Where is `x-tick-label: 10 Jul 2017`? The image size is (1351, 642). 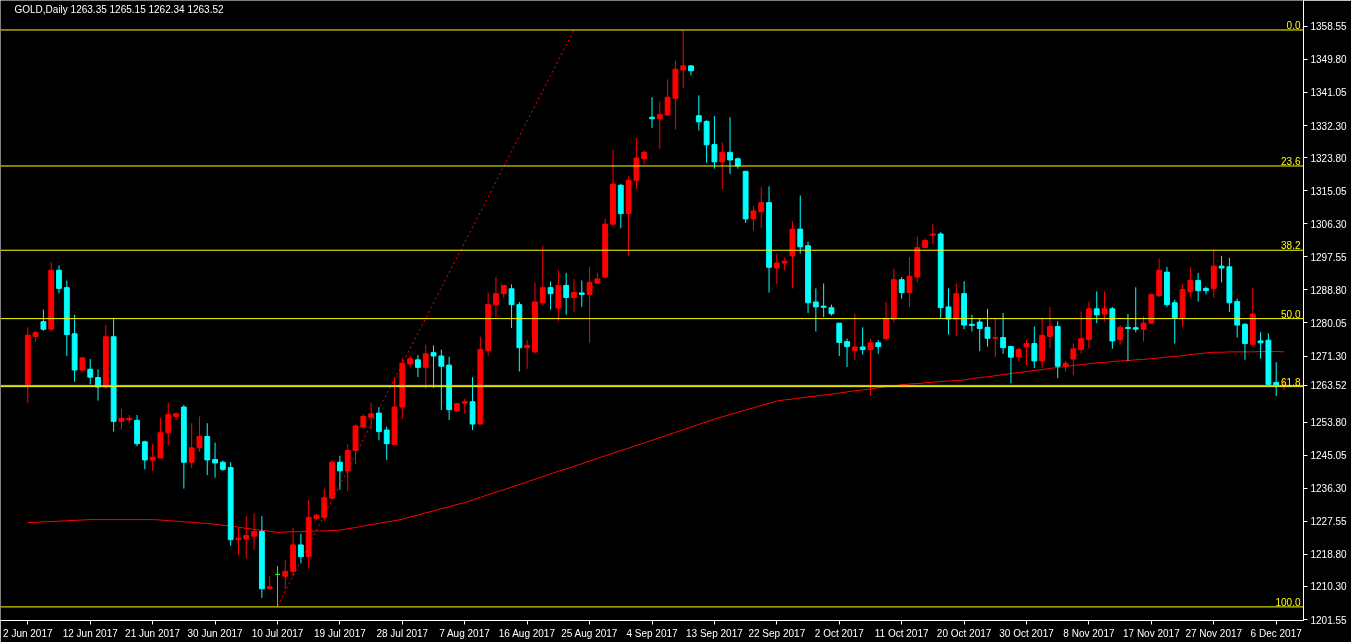 x-tick-label: 10 Jul 2017 is located at coordinates (277, 633).